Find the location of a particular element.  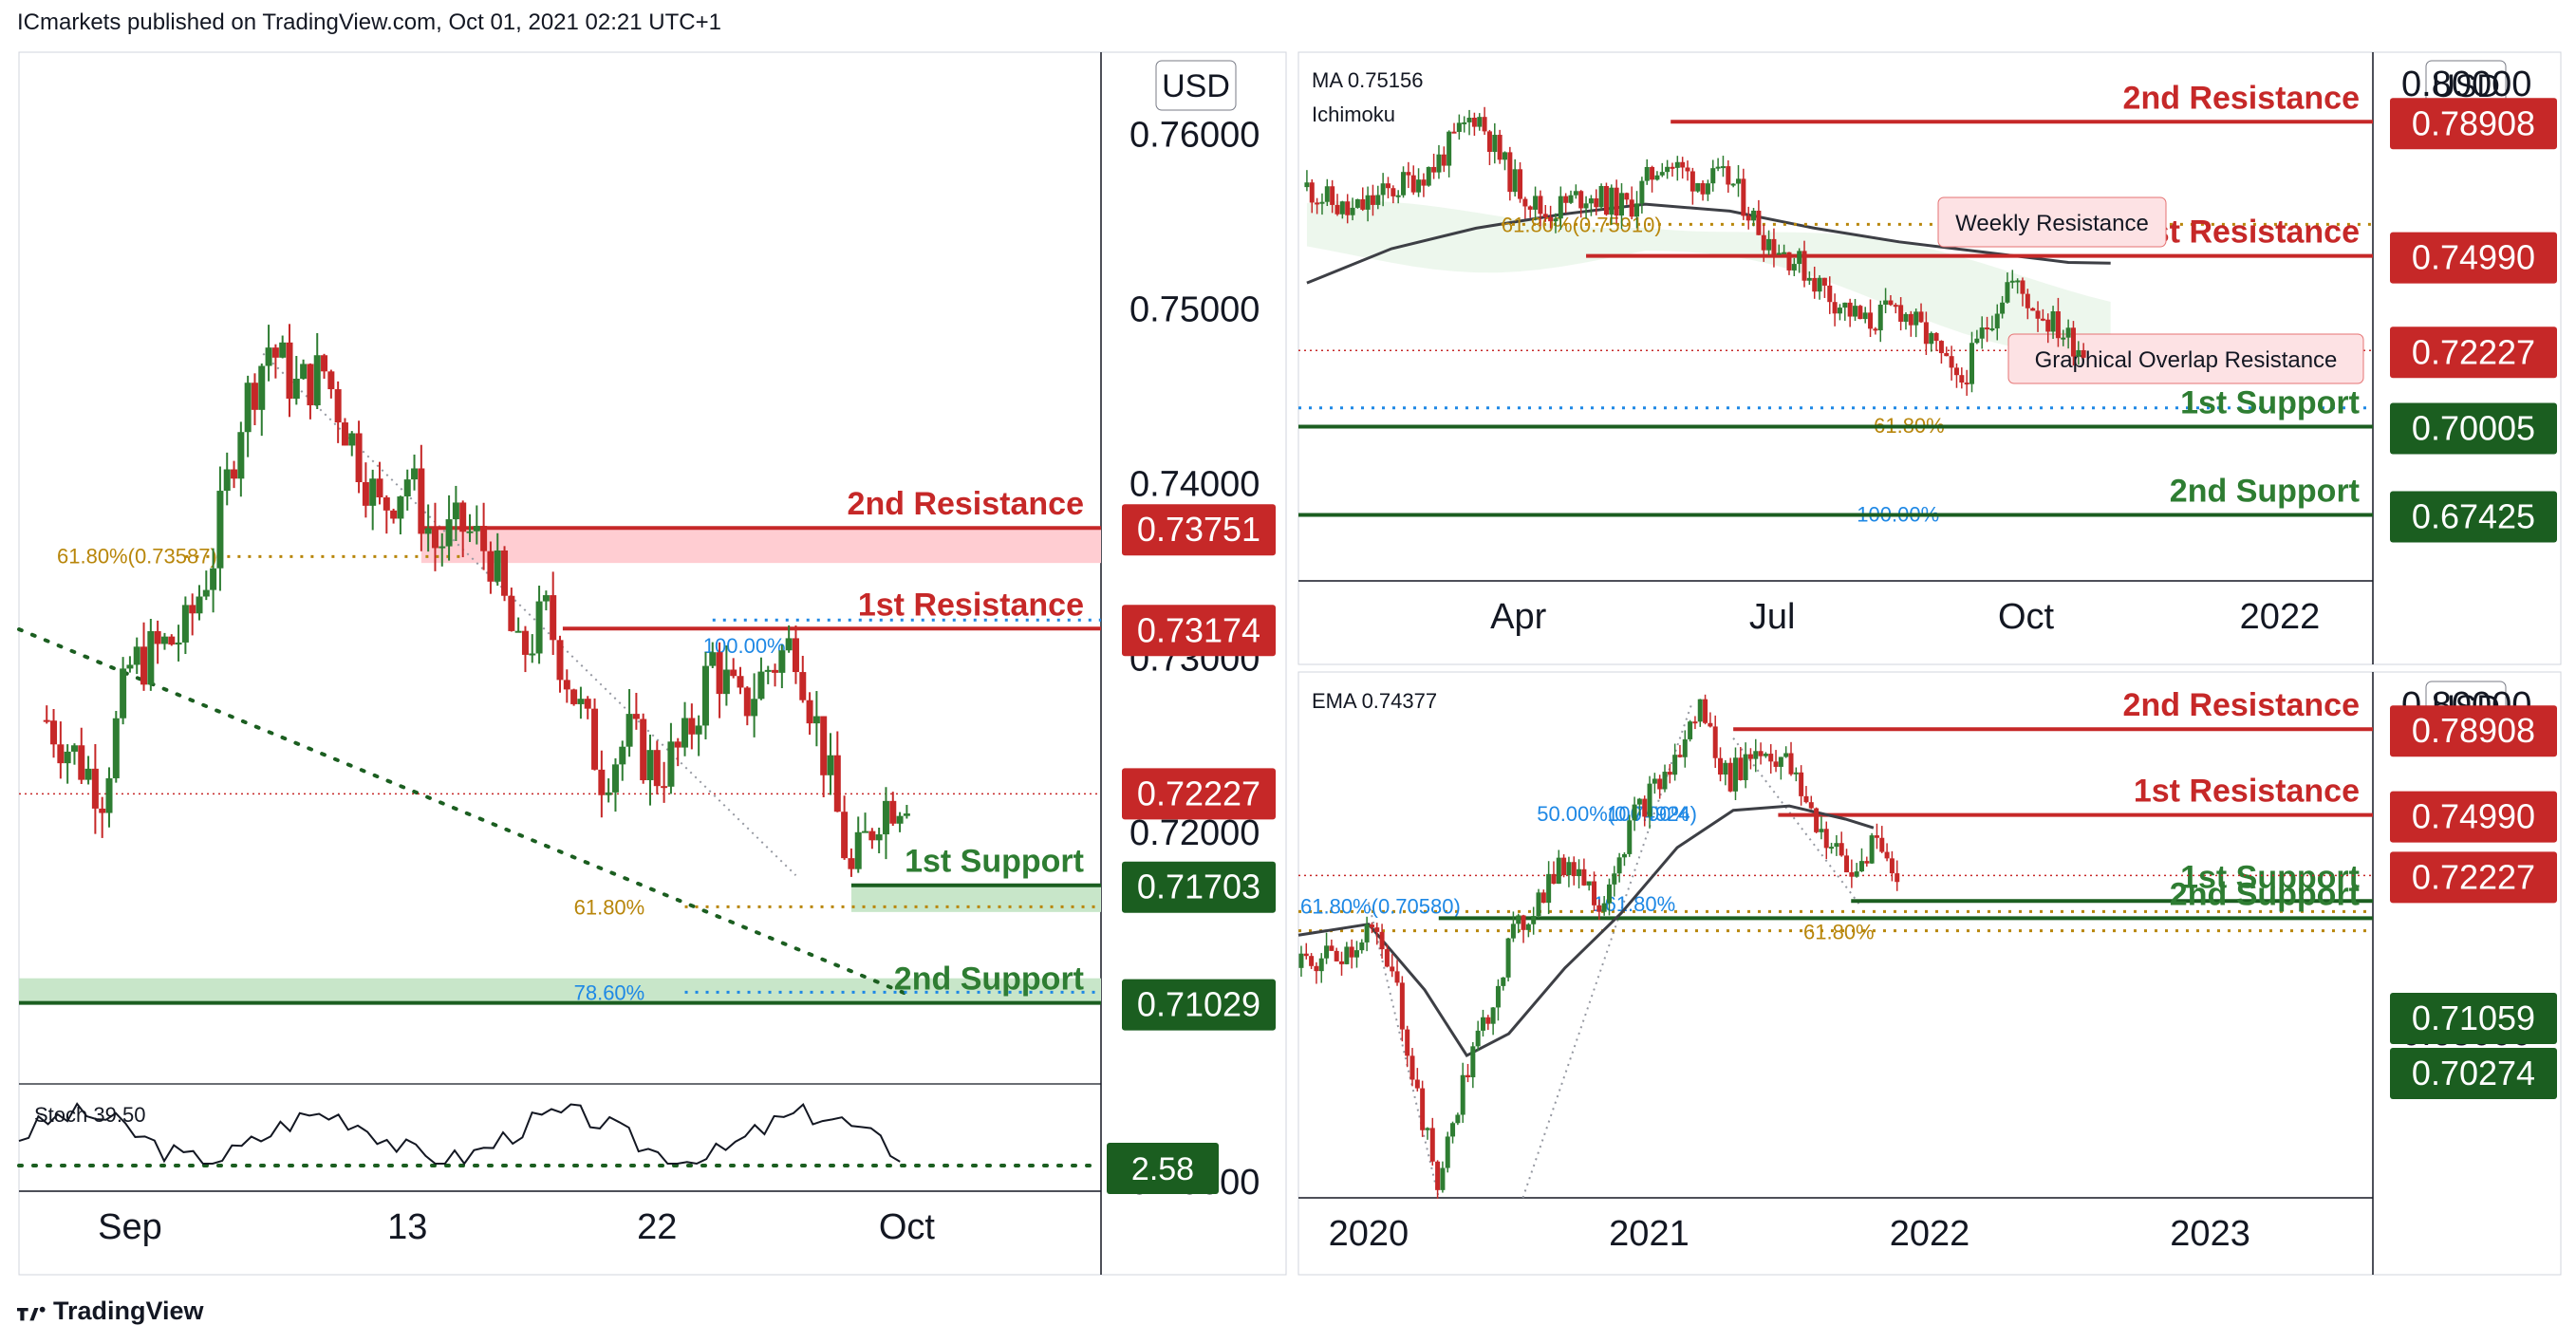

br-fib-trend-a is located at coordinates (1403, 1050).